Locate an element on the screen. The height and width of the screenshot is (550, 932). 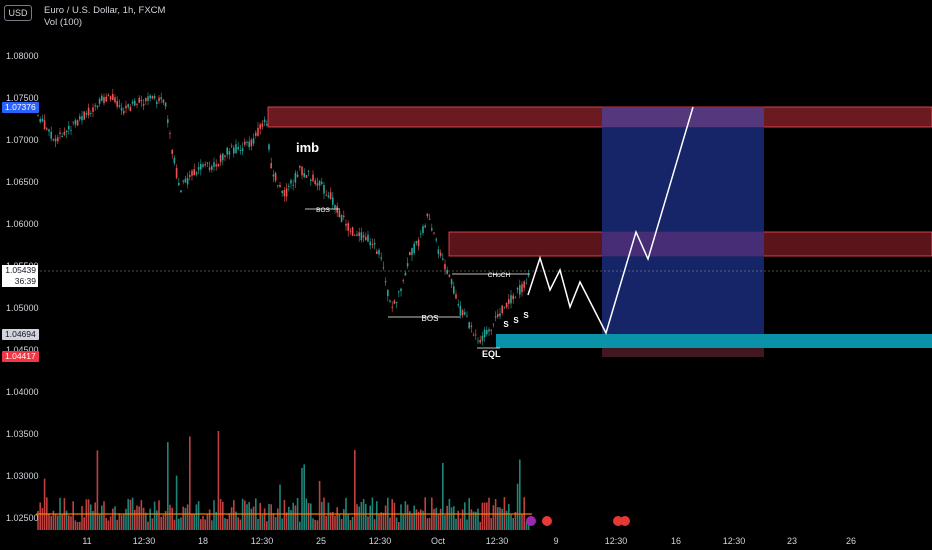
s-mark: S is located at coordinates (516, 320).